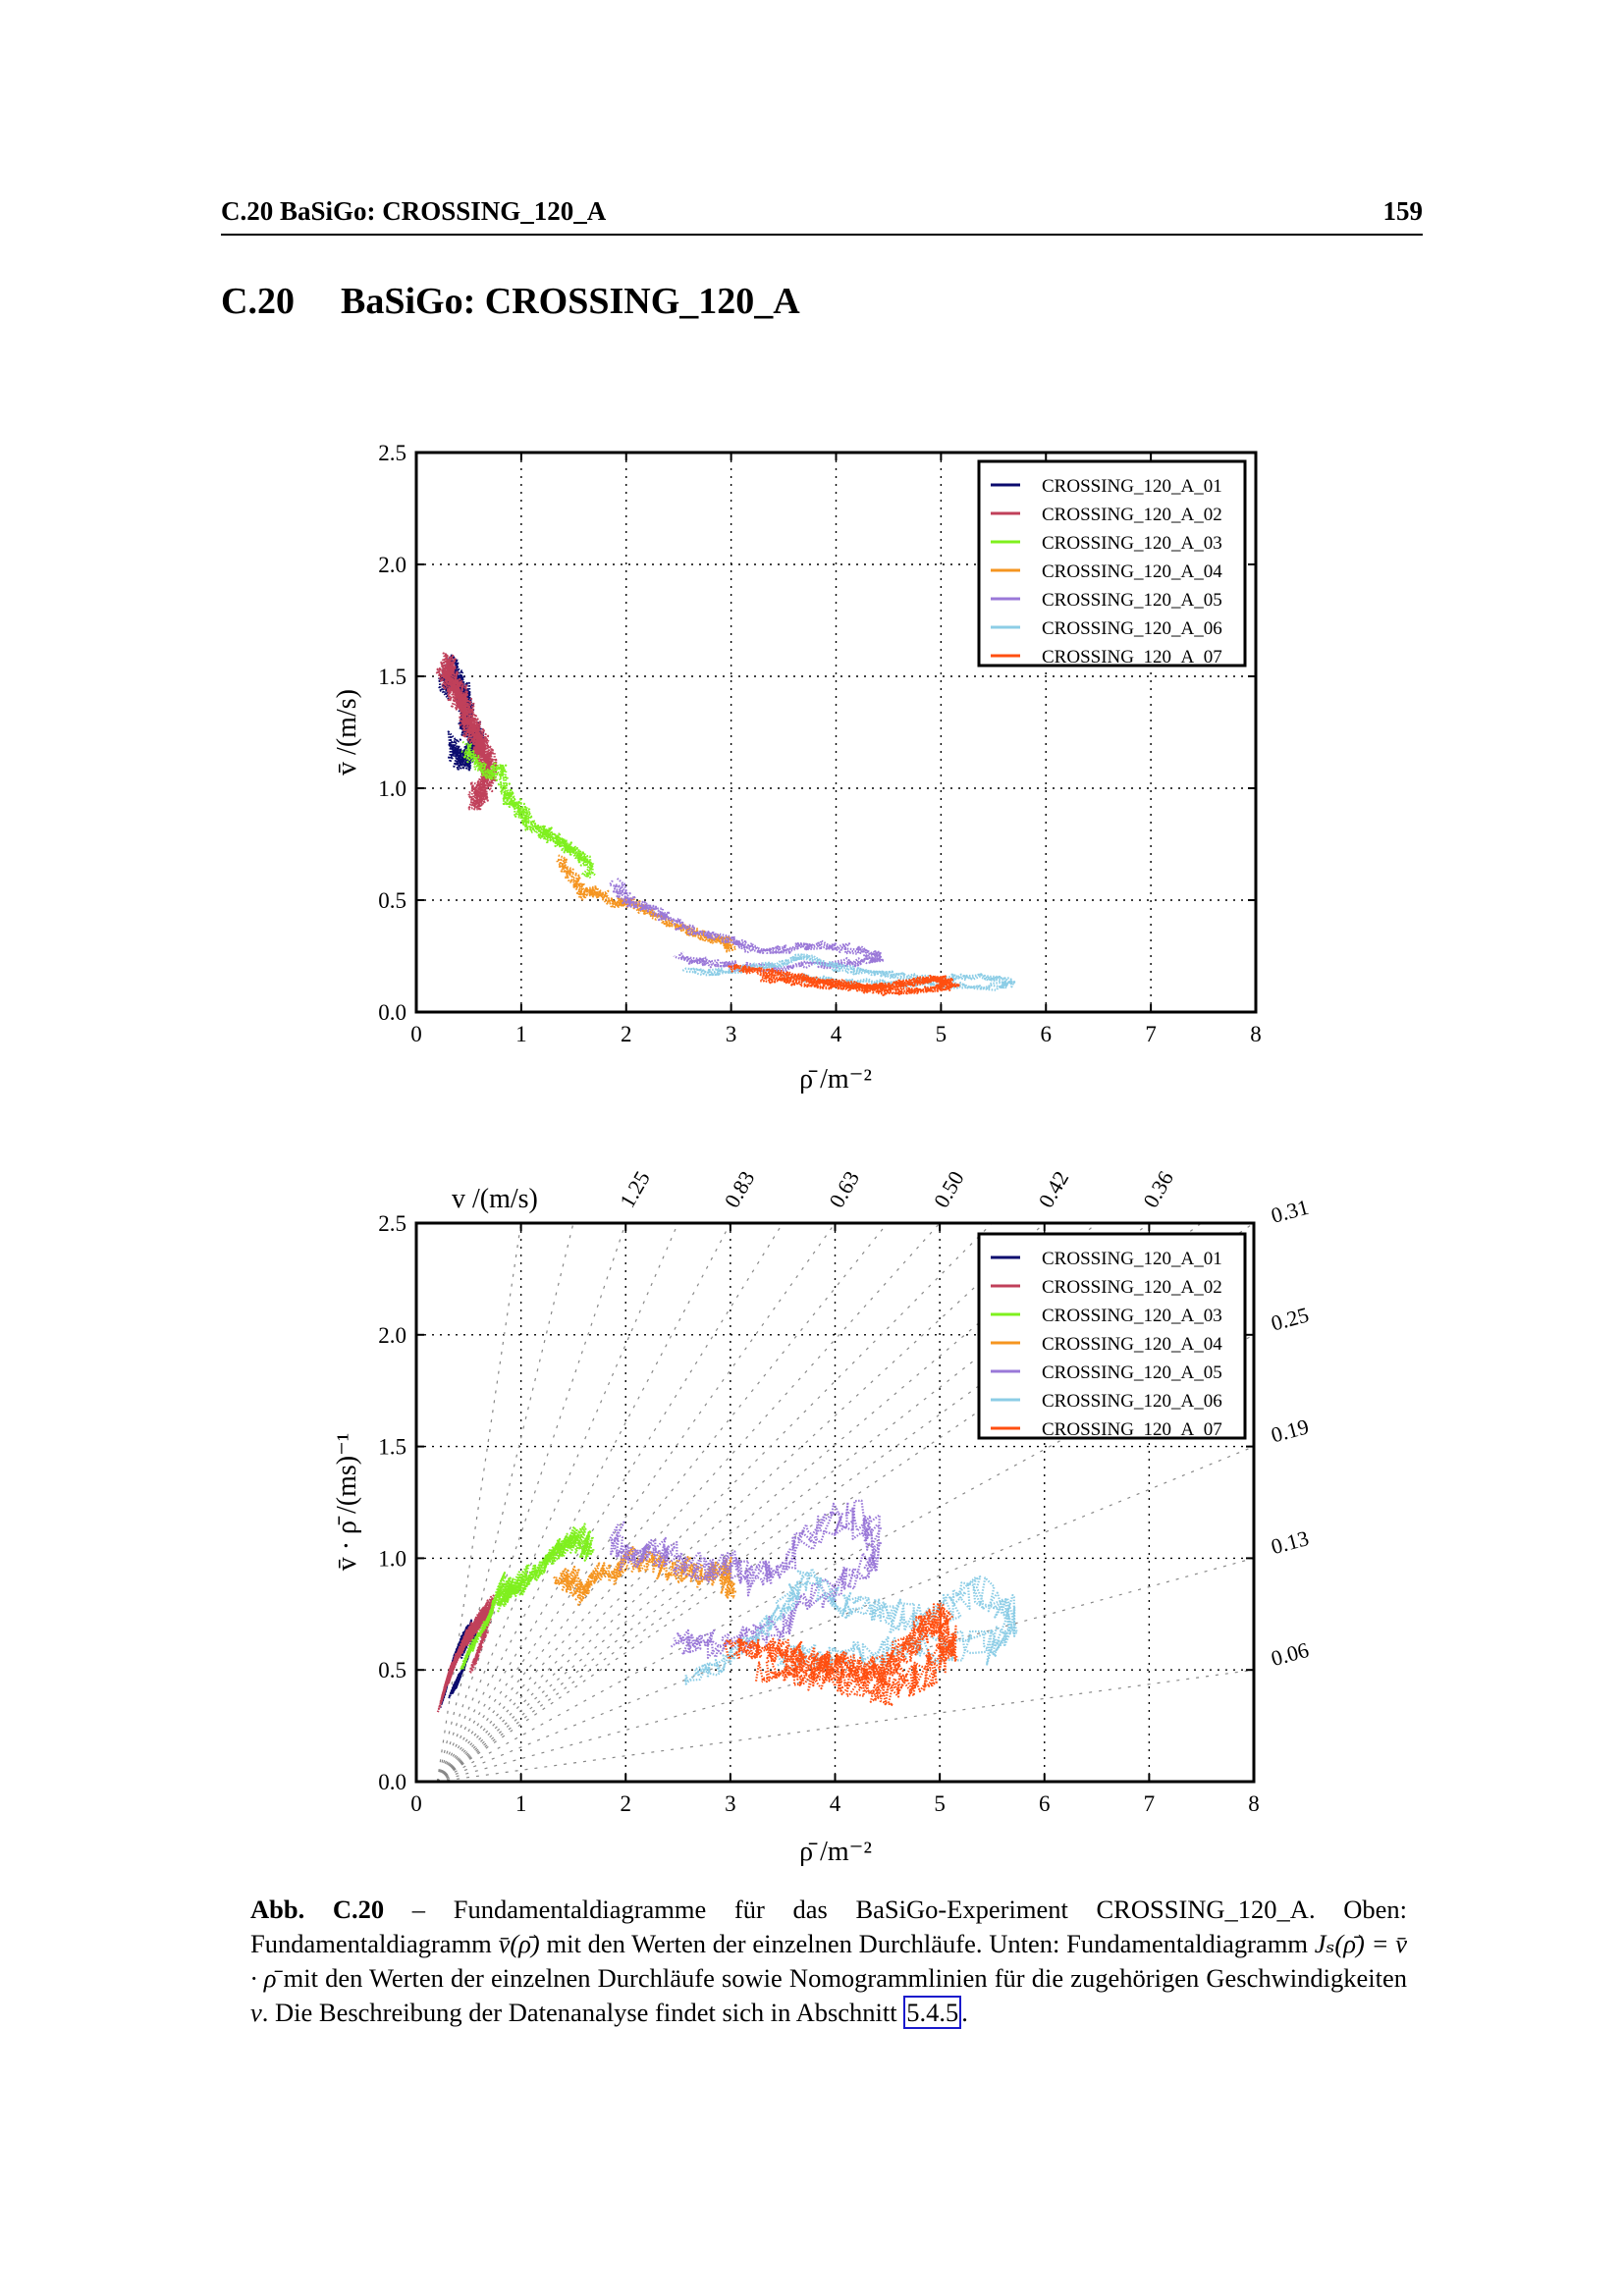 The height and width of the screenshot is (2296, 1624). I want to click on x-tick-label: 4, so click(835, 1804).